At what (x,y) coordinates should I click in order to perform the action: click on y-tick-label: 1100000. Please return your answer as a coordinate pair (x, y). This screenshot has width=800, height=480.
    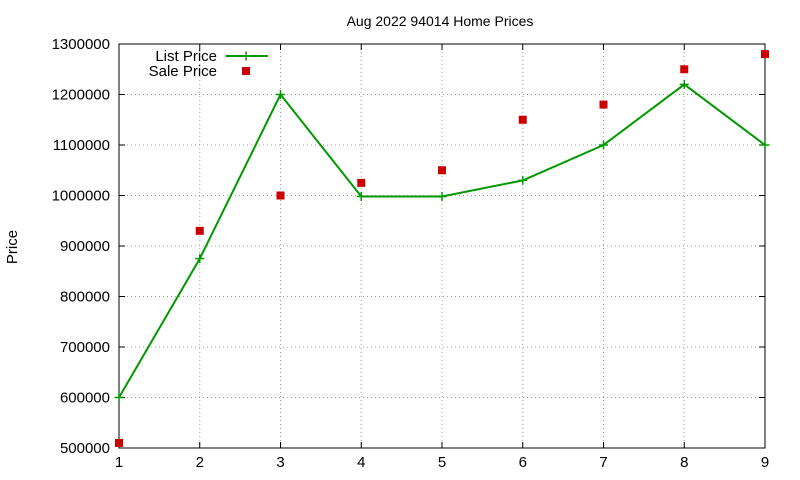
    Looking at the image, I should click on (81, 145).